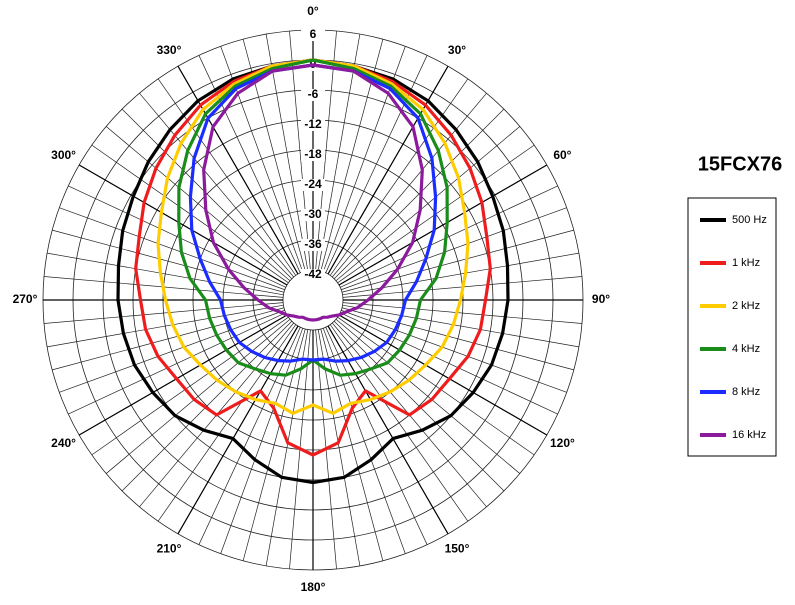  I want to click on r-tick-label: 6, so click(313, 34).